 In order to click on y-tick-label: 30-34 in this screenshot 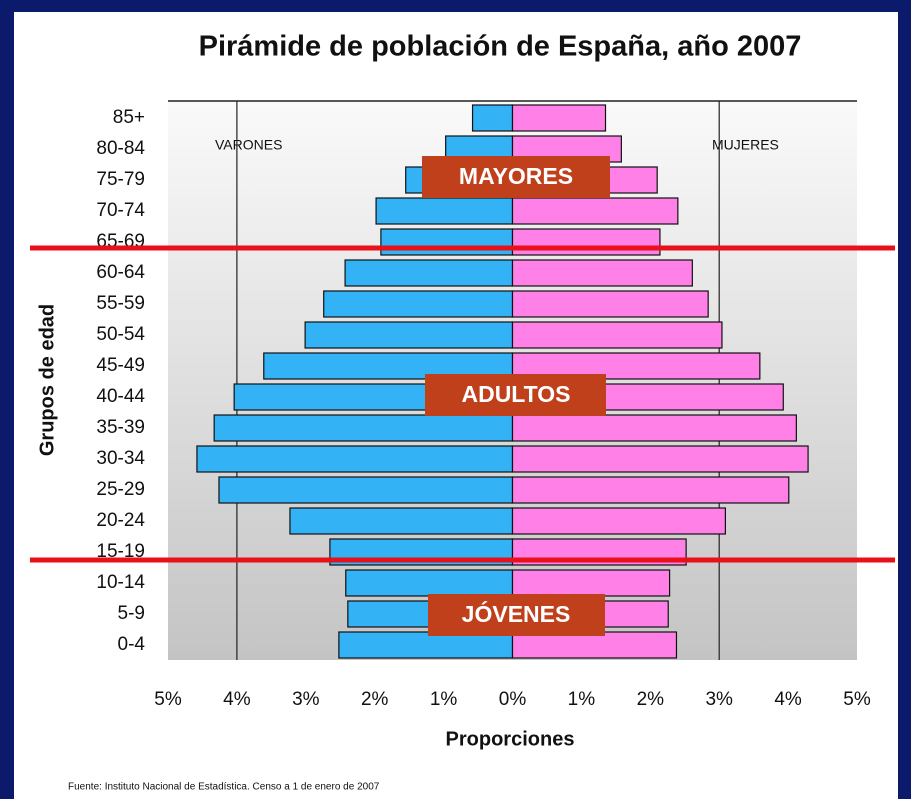, I will do `click(120, 458)`.